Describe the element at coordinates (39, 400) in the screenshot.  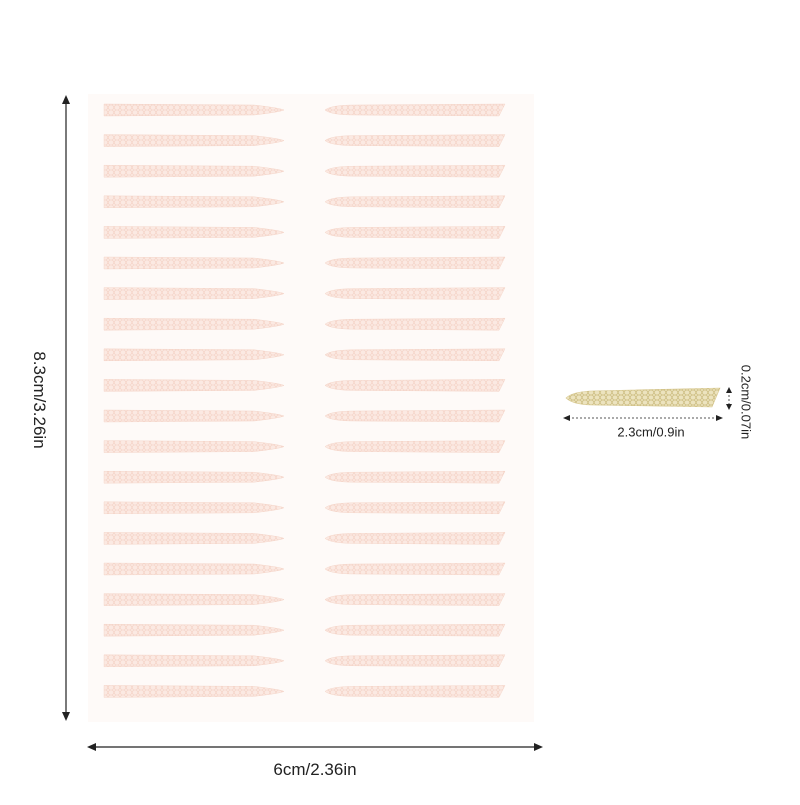
I see `sheet-height-label: 8.3cm/3.26in` at that location.